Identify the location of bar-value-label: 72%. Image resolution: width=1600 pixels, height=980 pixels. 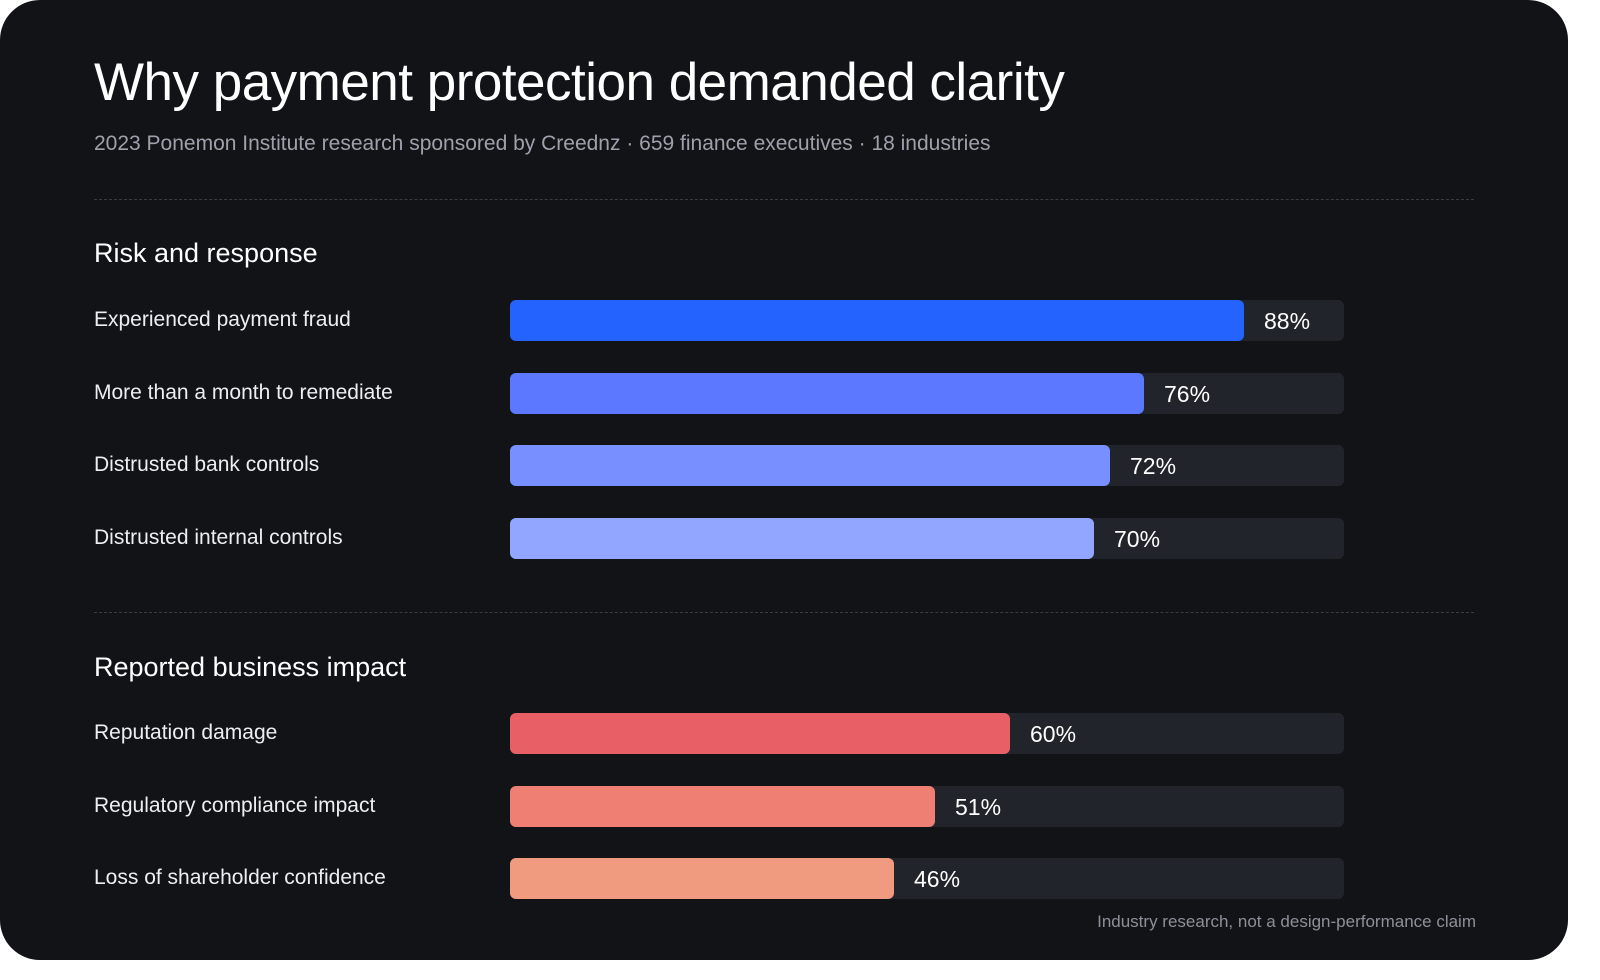
(1153, 466).